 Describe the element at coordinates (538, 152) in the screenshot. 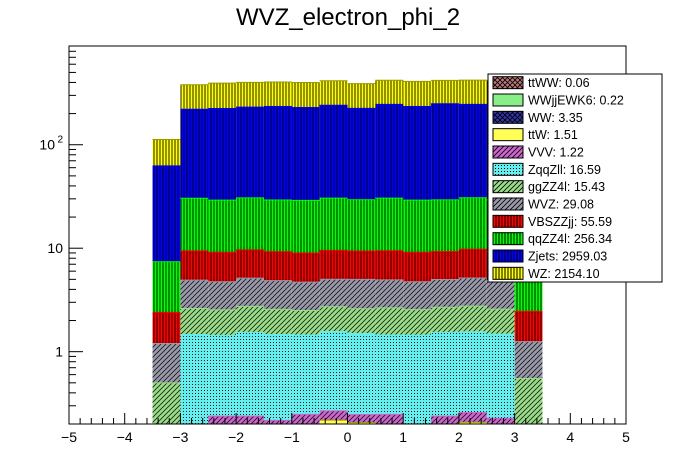

I see `legend-entry: VVV: 1.22` at that location.